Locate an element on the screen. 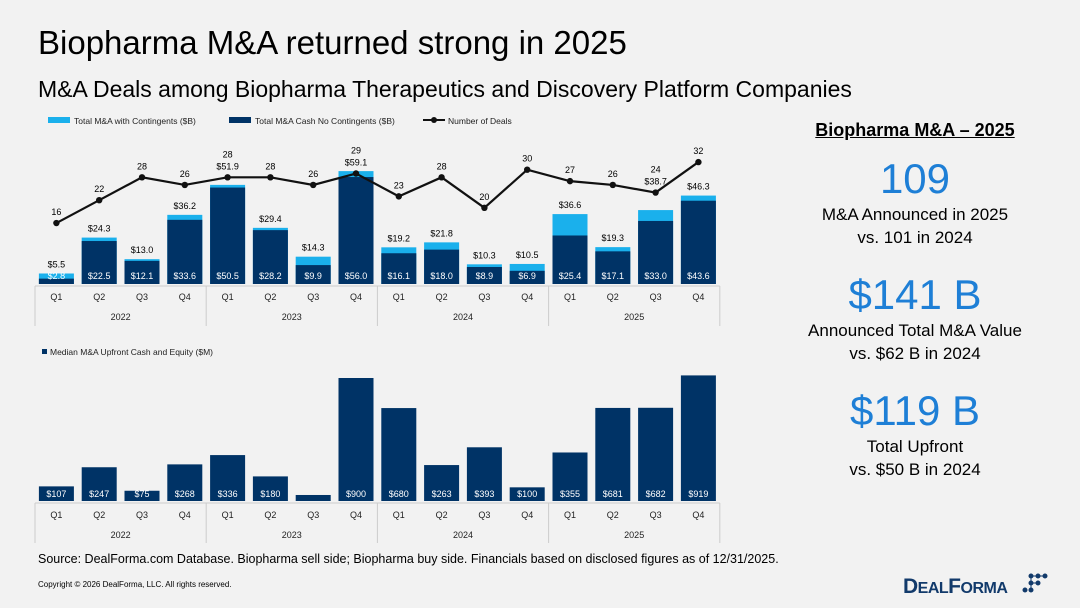 The height and width of the screenshot is (608, 1080). bar-label-total: $36.2 is located at coordinates (185, 206).